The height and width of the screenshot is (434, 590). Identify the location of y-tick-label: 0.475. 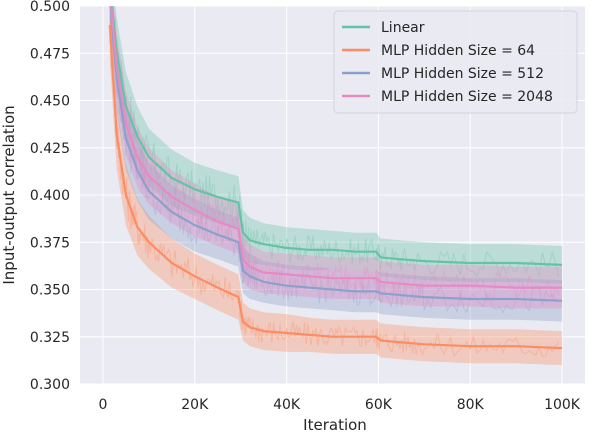
(50, 54).